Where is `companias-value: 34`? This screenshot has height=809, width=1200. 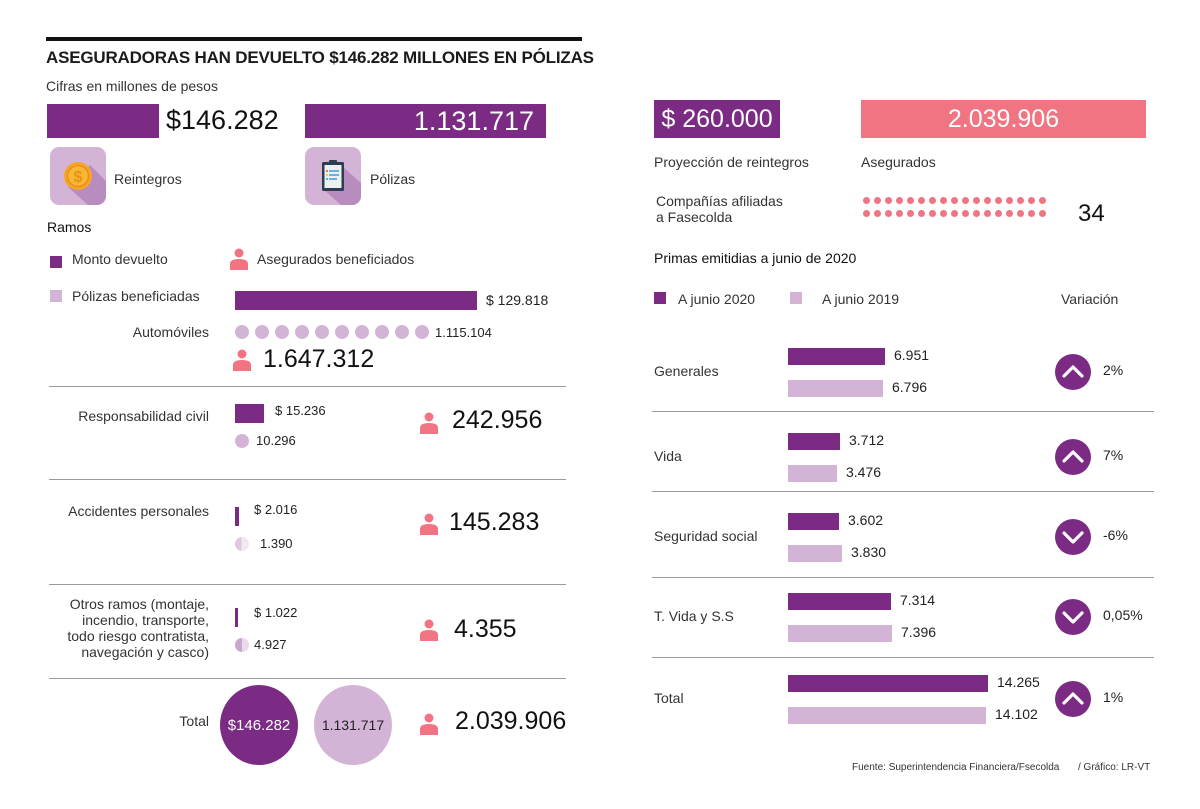 companias-value: 34 is located at coordinates (1091, 213).